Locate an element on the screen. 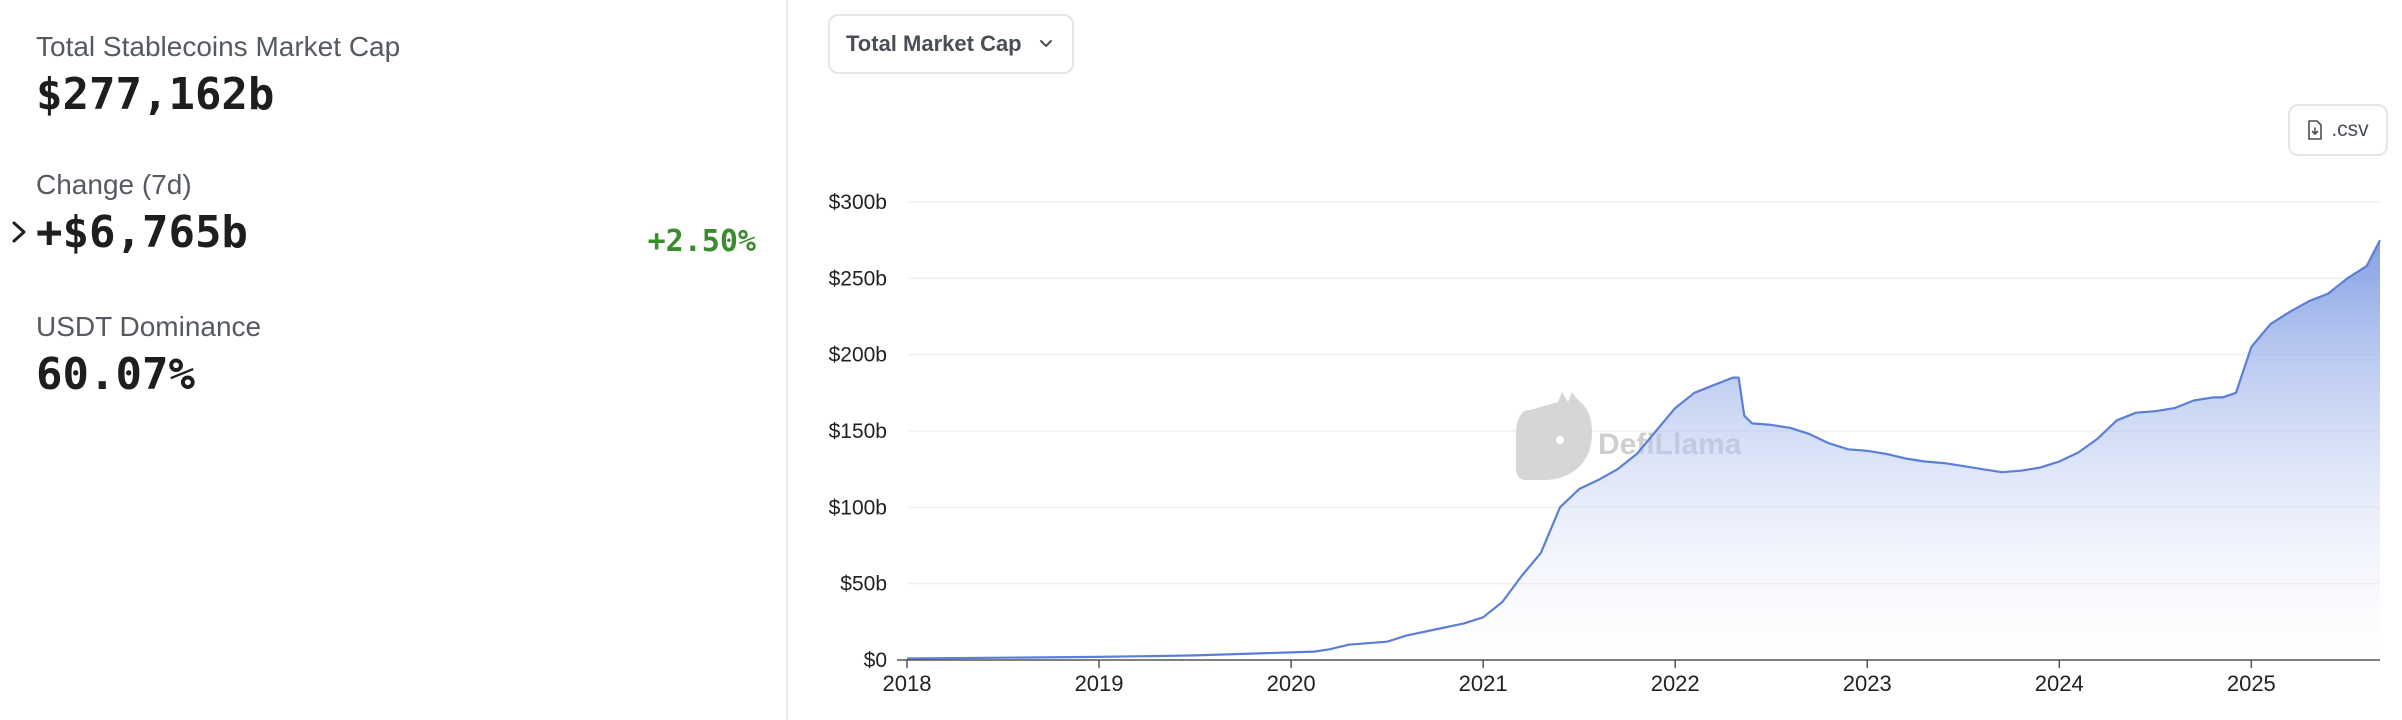 The height and width of the screenshot is (720, 2402). x-tick-label: 2020 is located at coordinates (1291, 683).